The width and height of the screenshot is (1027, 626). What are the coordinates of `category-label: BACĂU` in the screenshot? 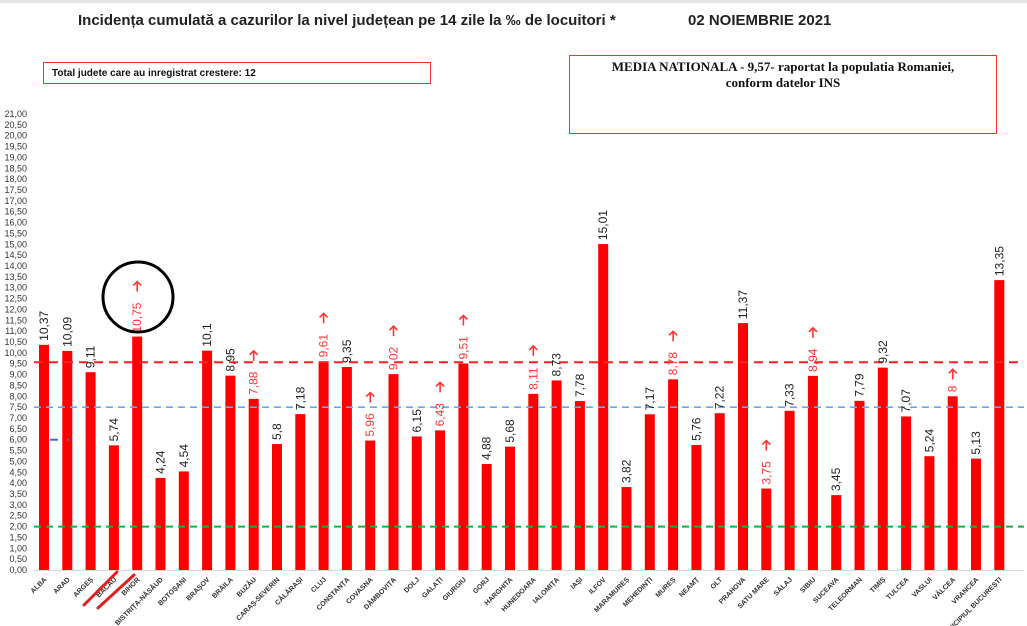 It's located at (106, 587).